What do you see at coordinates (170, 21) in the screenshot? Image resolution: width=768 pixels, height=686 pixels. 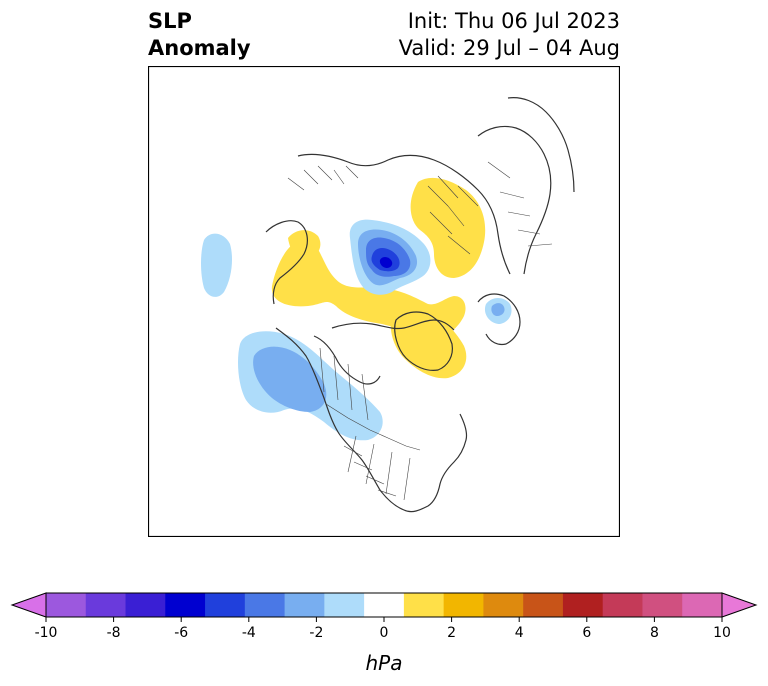 I see `title-line-1: SLP` at bounding box center [170, 21].